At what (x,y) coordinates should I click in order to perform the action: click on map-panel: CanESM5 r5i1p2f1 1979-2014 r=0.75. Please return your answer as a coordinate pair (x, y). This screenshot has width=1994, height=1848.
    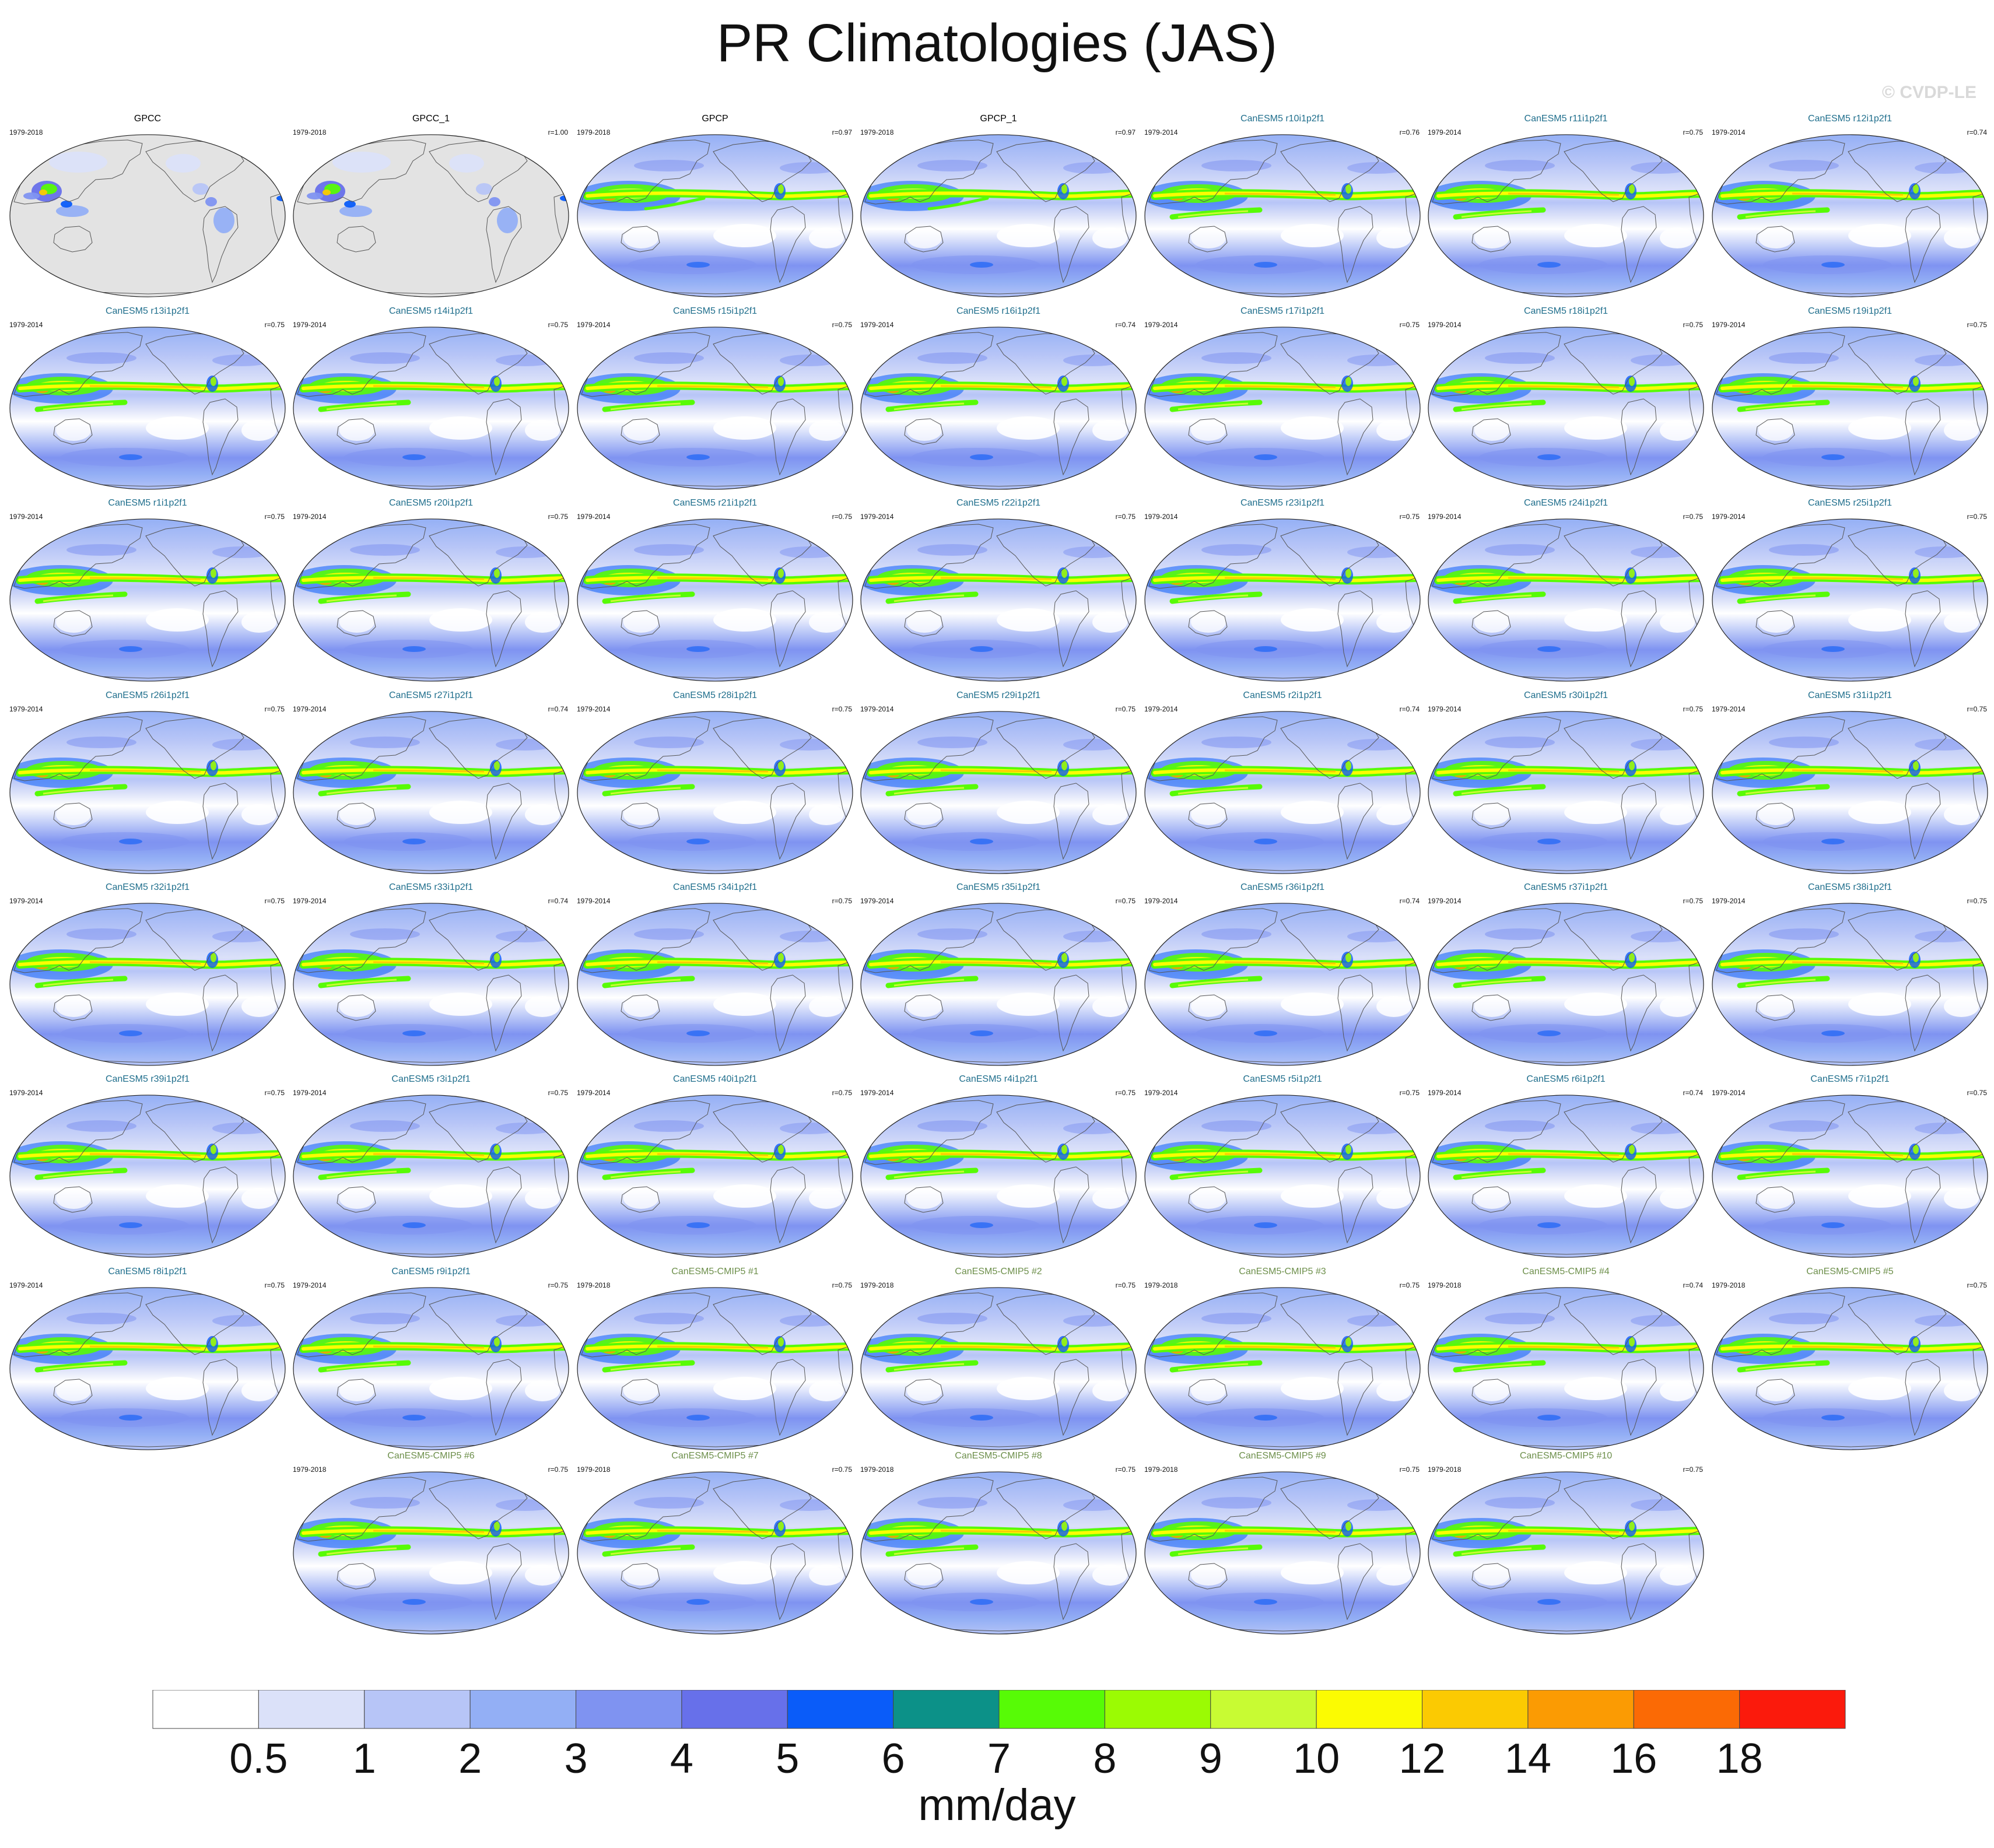
    Looking at the image, I should click on (1282, 1165).